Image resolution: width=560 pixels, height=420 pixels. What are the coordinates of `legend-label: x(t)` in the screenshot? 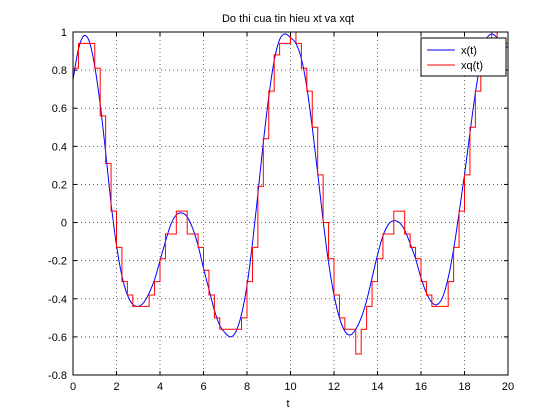 It's located at (469, 51).